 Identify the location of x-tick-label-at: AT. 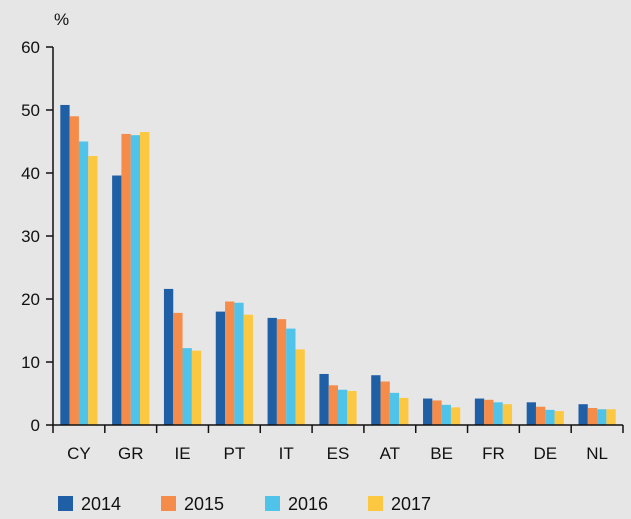
(390, 453).